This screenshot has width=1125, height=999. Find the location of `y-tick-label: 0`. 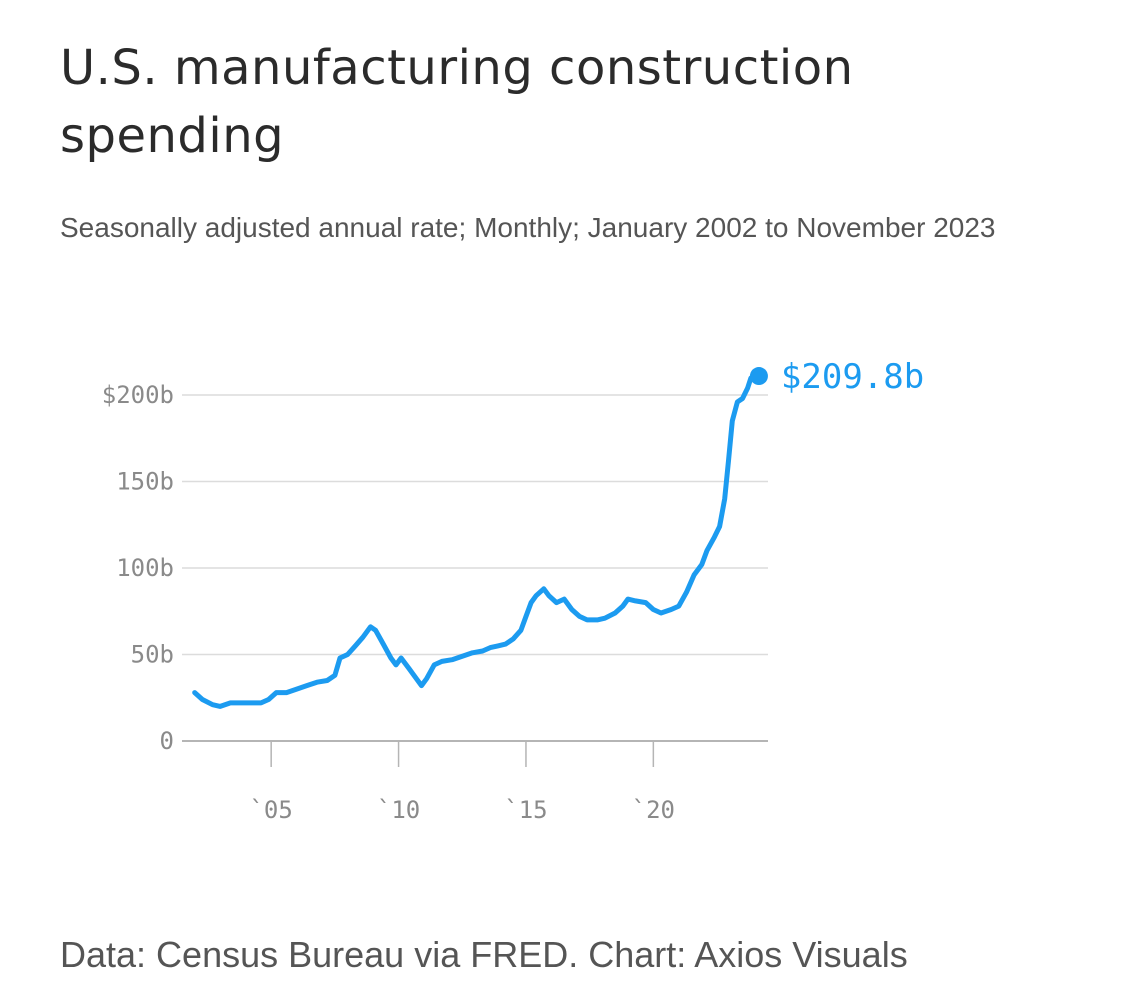

y-tick-label: 0 is located at coordinates (167, 741).